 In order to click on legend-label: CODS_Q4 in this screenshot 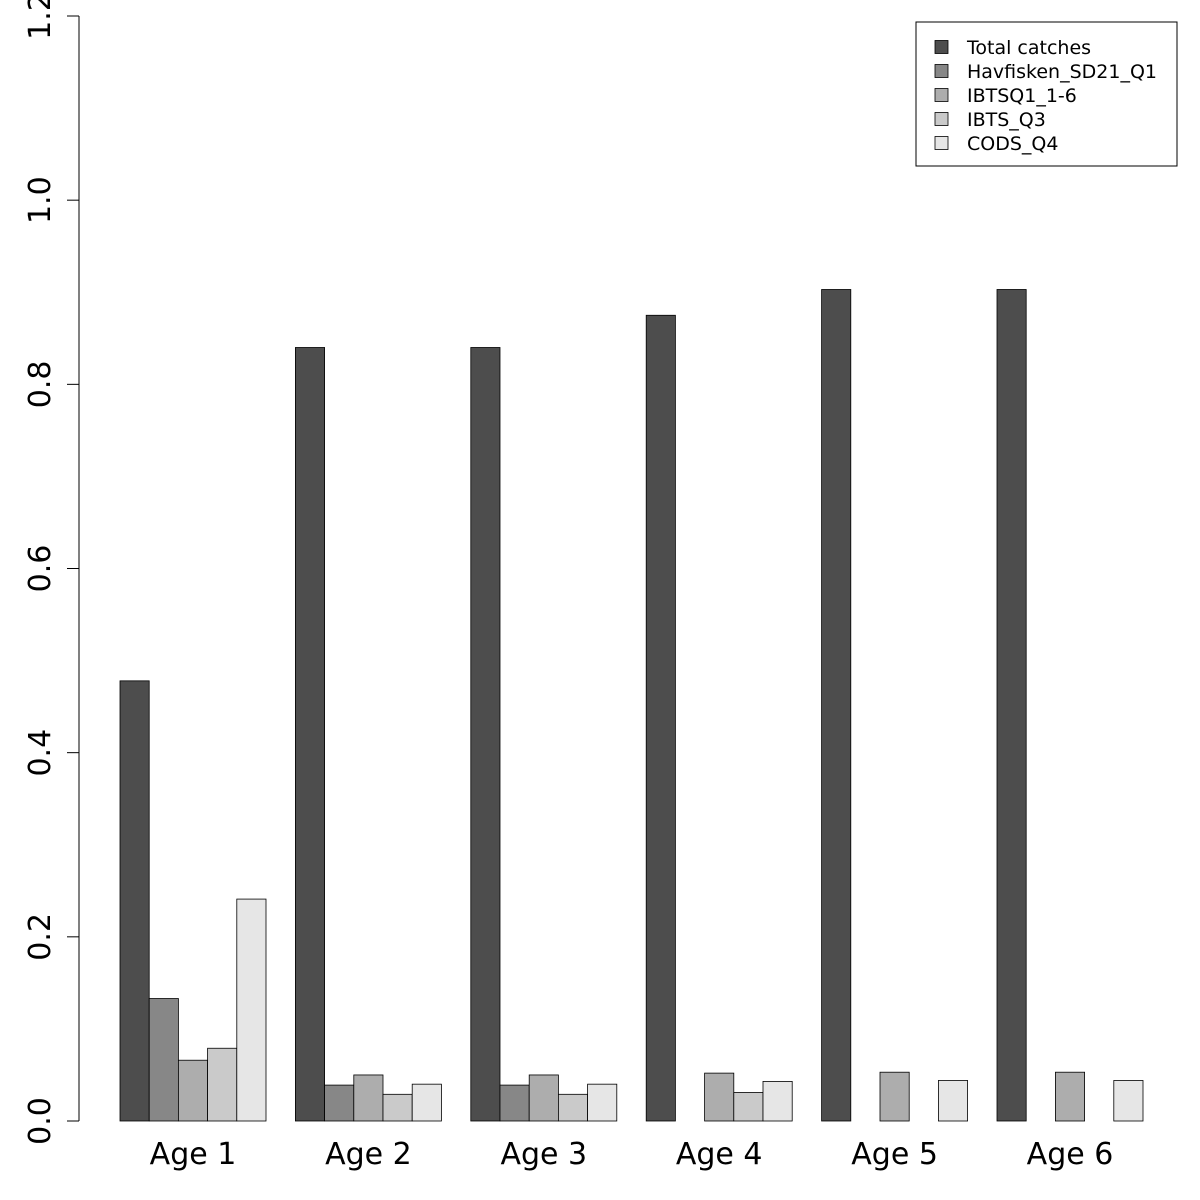, I will do `click(1012, 144)`.